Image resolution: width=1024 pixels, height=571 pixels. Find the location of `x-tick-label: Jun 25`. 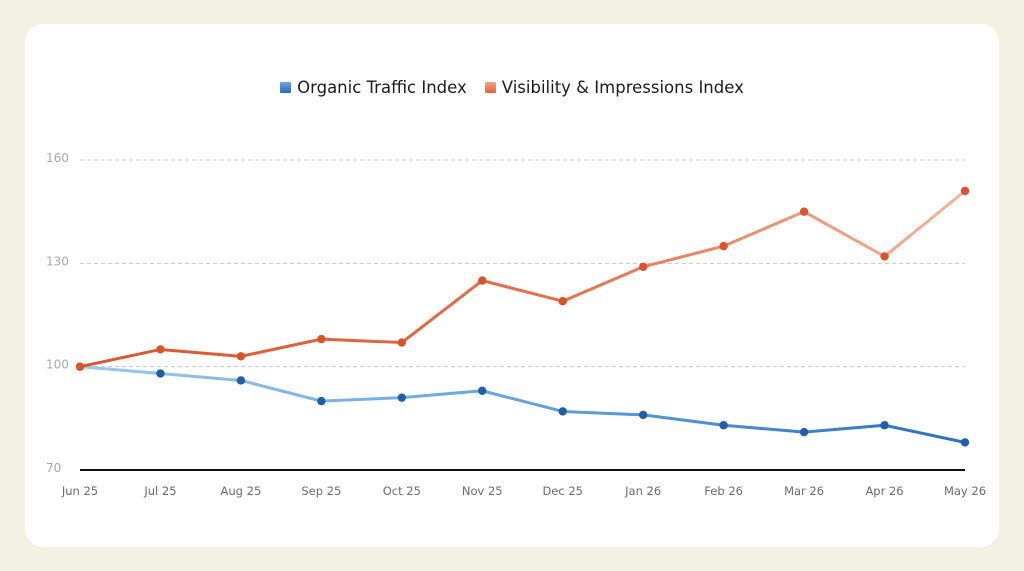

x-tick-label: Jun 25 is located at coordinates (79, 491).